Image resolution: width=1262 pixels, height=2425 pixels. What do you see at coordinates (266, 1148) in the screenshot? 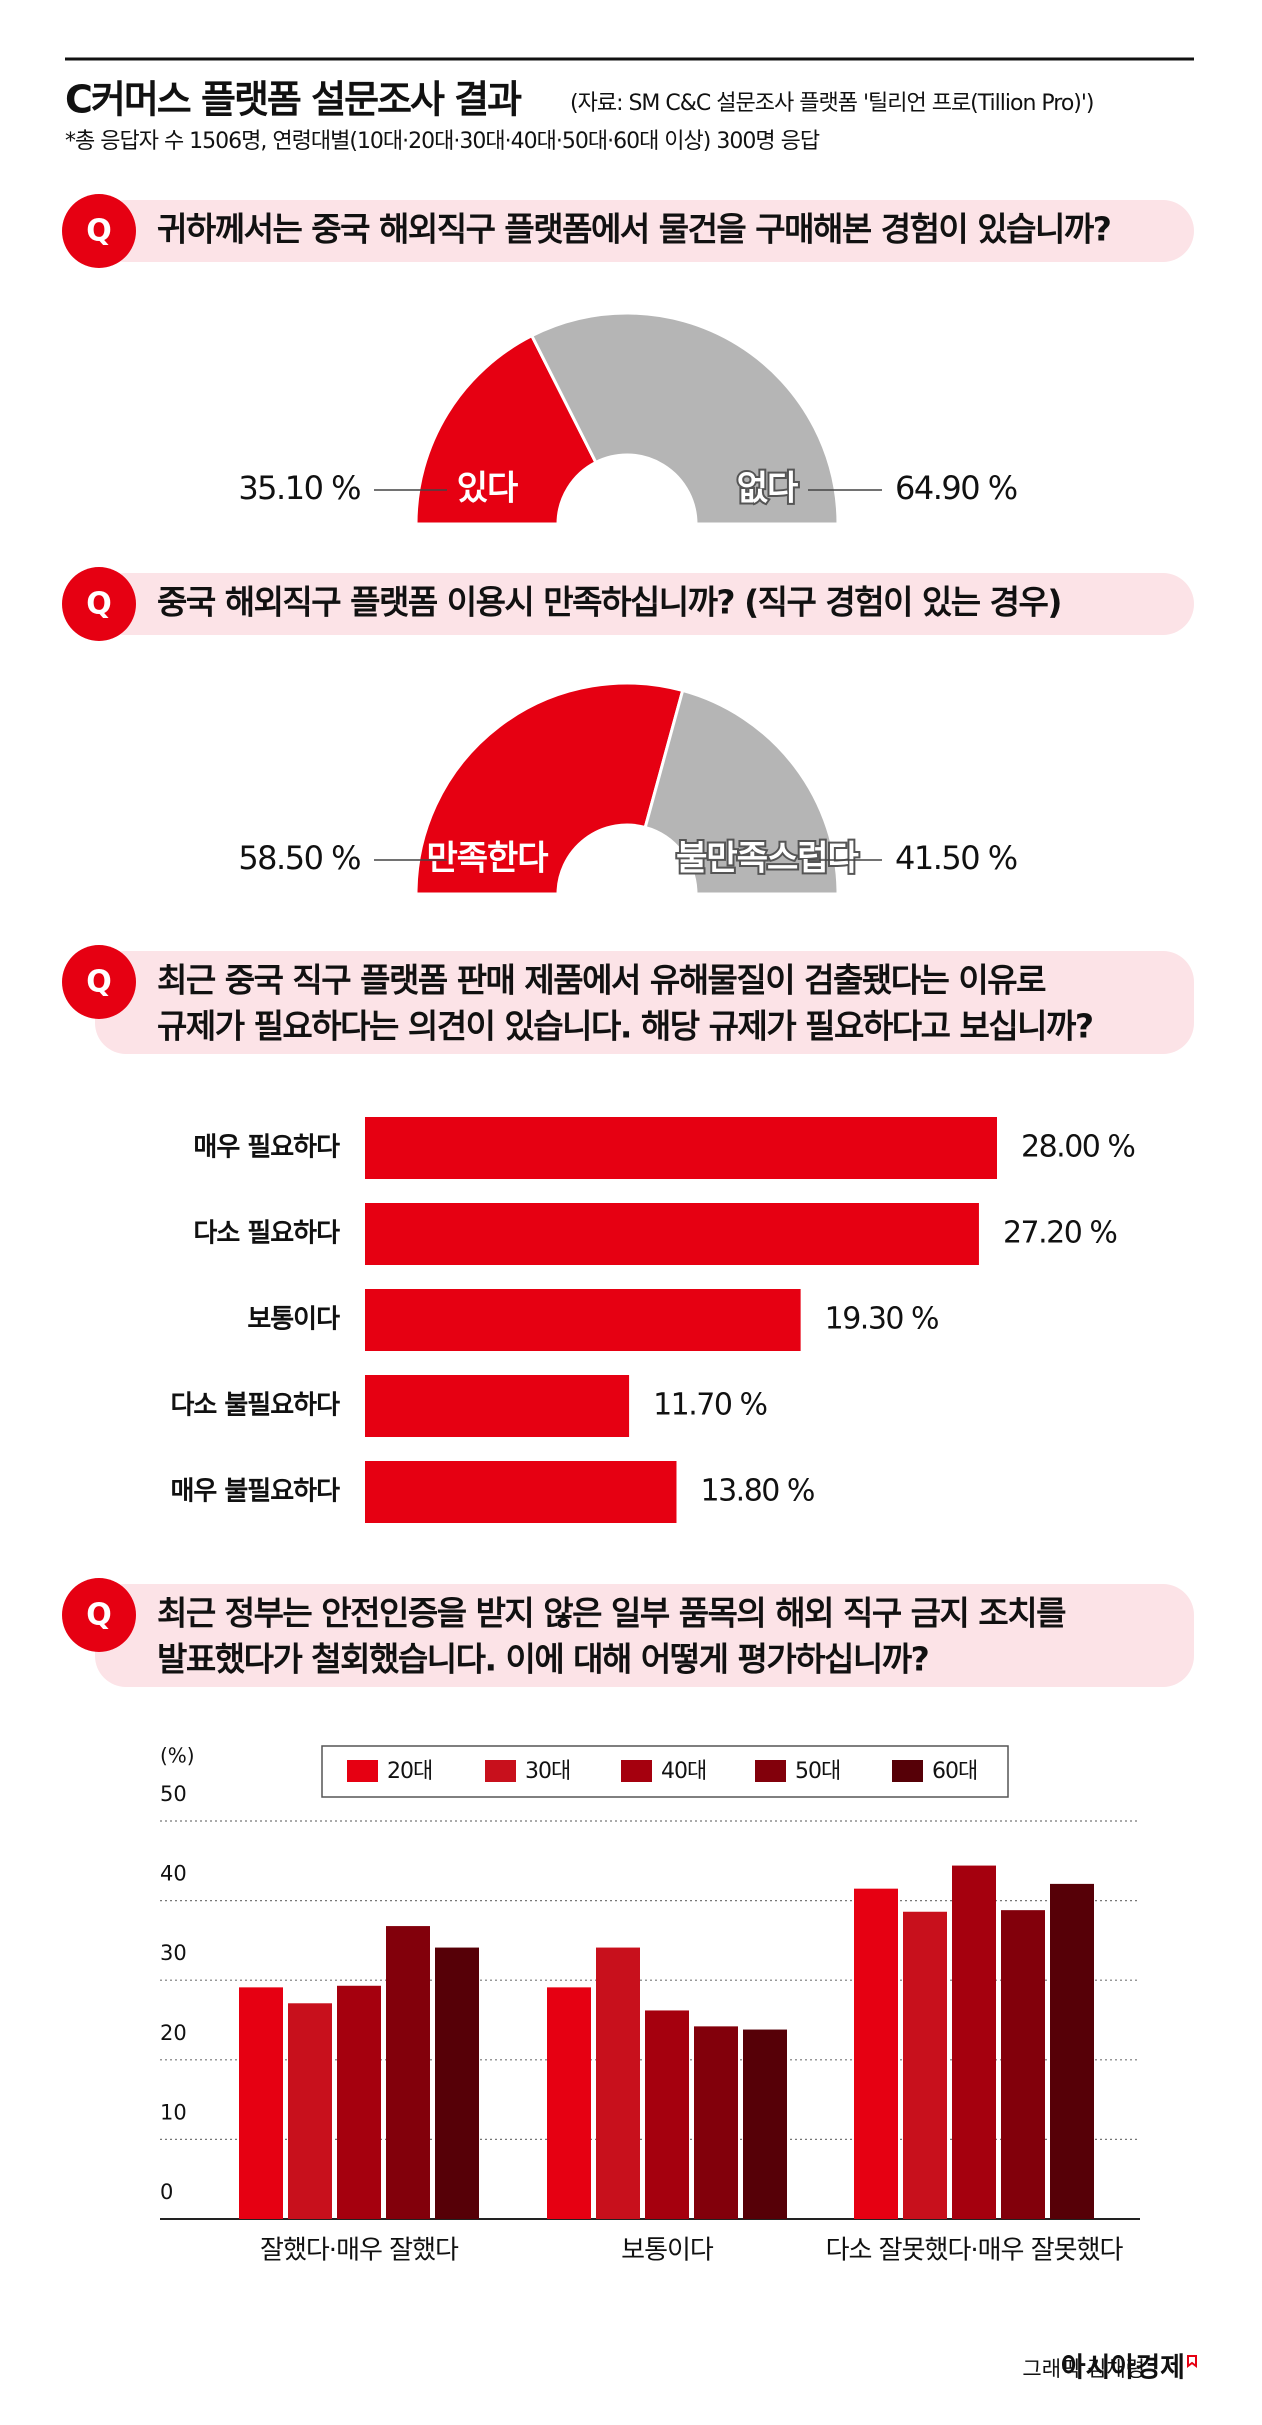
I see `category-label: 매우 필요하다` at bounding box center [266, 1148].